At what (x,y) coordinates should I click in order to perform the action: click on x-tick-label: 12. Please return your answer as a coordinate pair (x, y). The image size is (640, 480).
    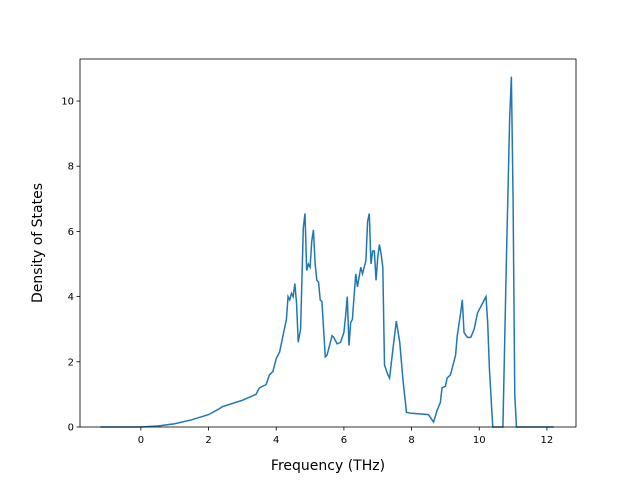
    Looking at the image, I should click on (547, 440).